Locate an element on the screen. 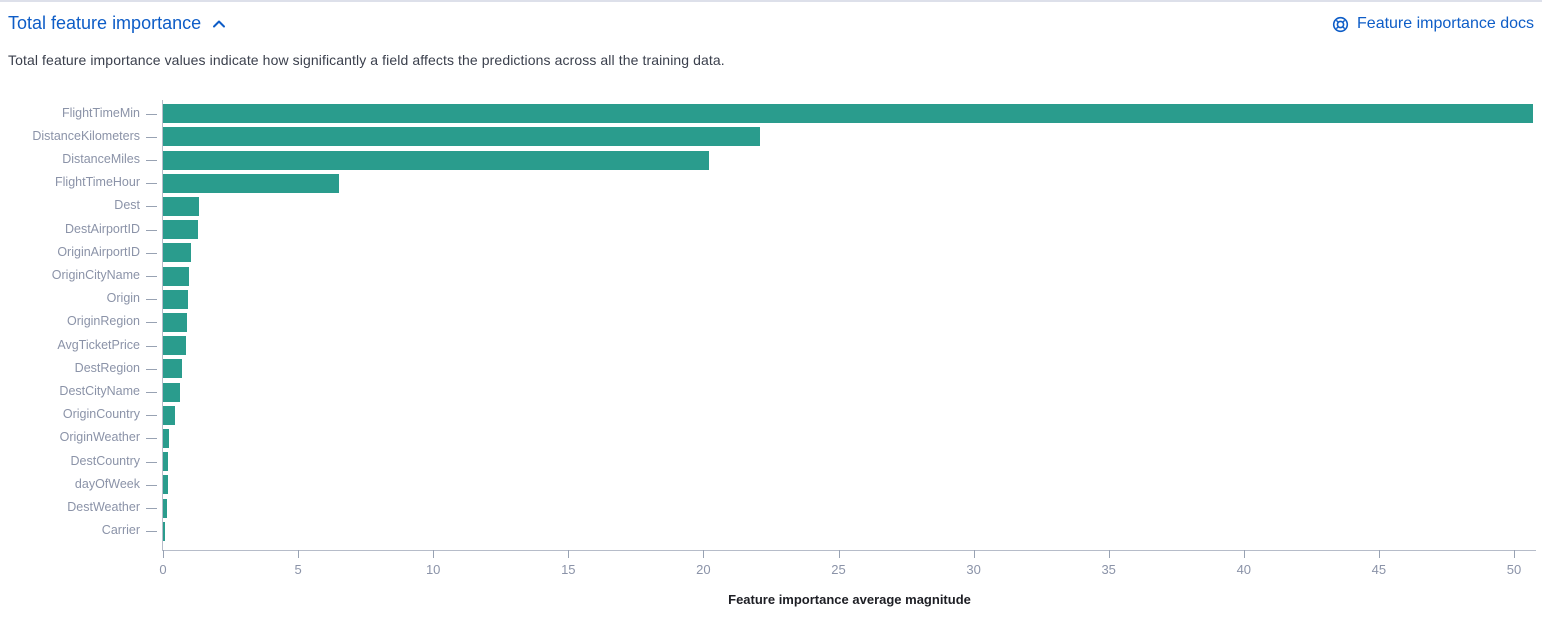 The image size is (1542, 618). y-axis-category-label: OriginRegion is located at coordinates (103, 321).